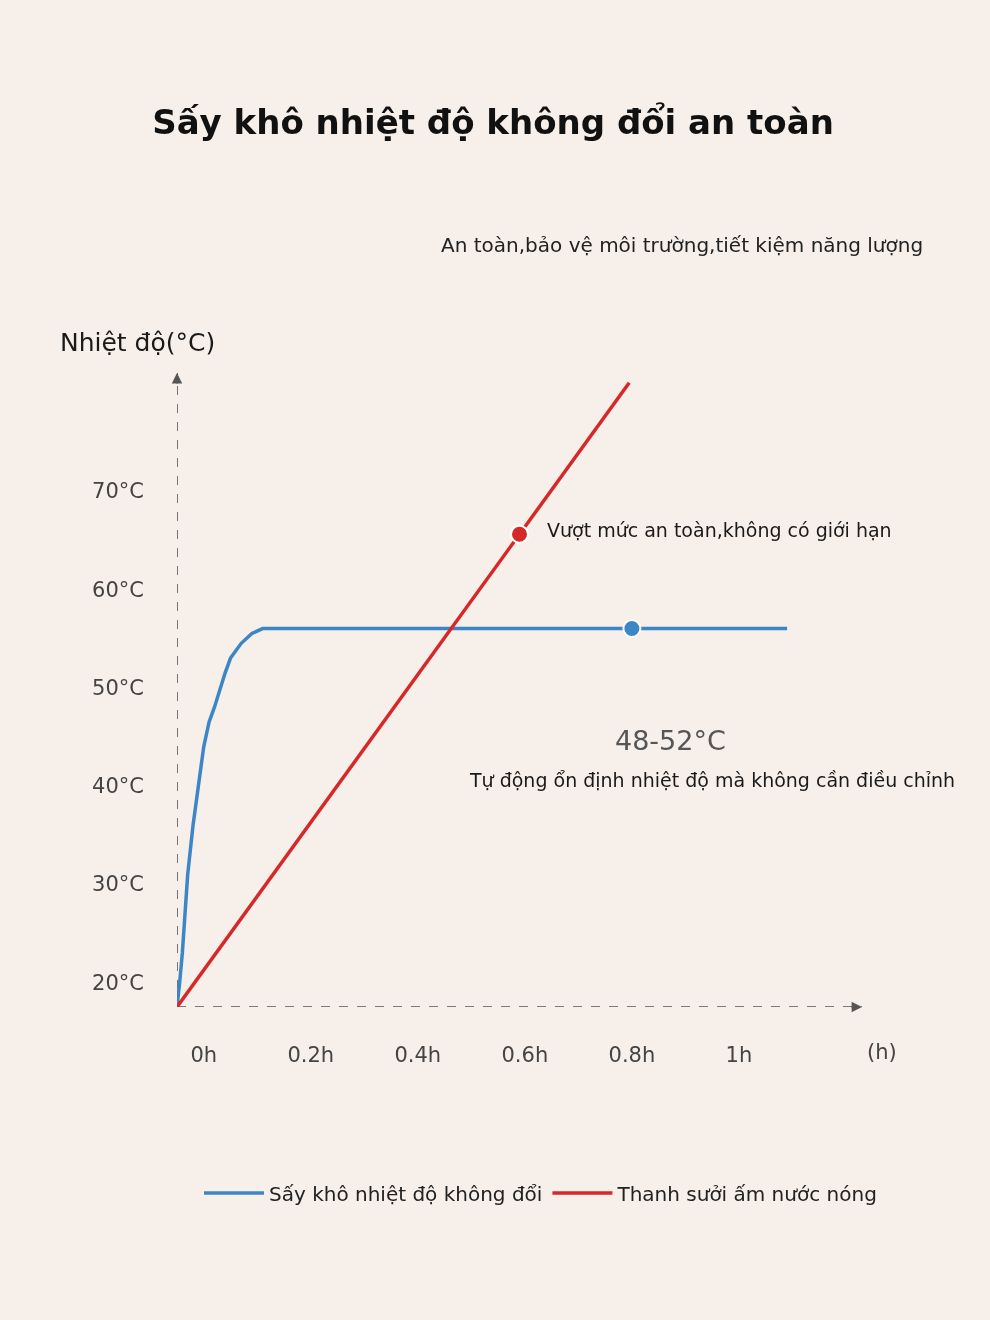 The image size is (990, 1320). I want to click on x-axis-title: (h), so click(882, 1052).